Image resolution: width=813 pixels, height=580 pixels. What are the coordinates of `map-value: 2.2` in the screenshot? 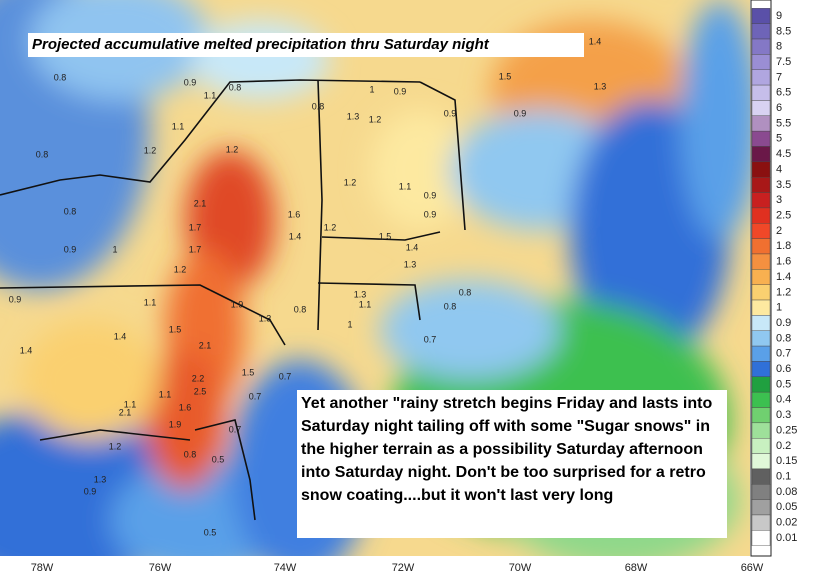 It's located at (198, 378).